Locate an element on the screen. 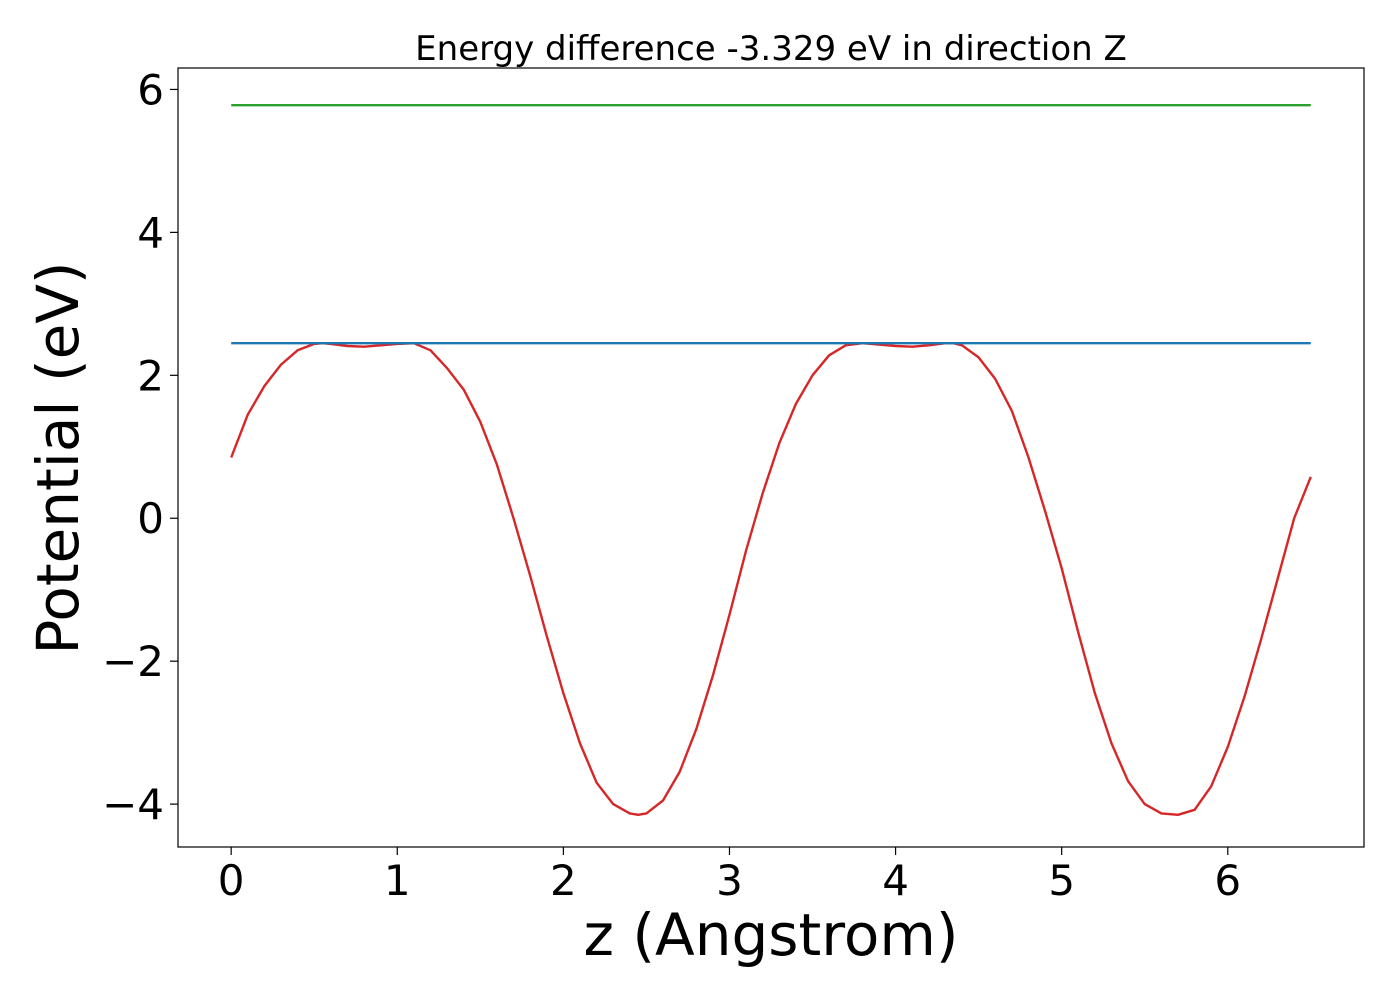  x-axis: 0 1 2 3 4 5 6 is located at coordinates (729, 876).